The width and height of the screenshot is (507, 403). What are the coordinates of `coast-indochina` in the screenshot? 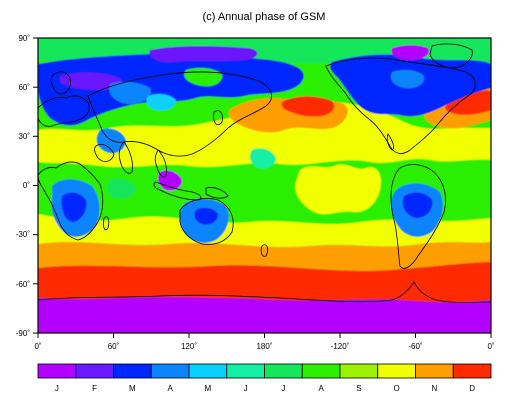 It's located at (160, 163).